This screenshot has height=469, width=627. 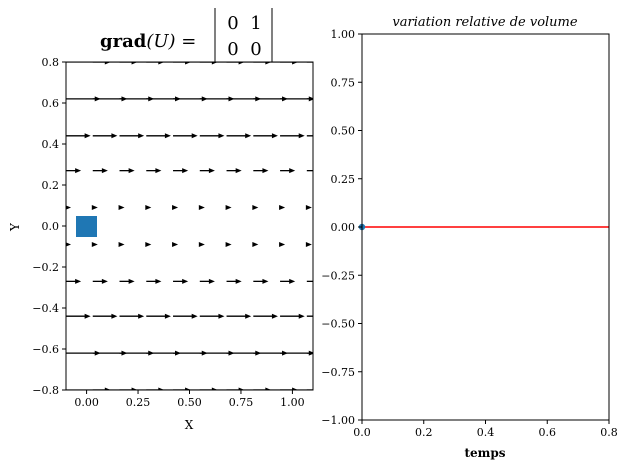 I want to click on y-tick-label: 0.6, so click(x=51, y=103).